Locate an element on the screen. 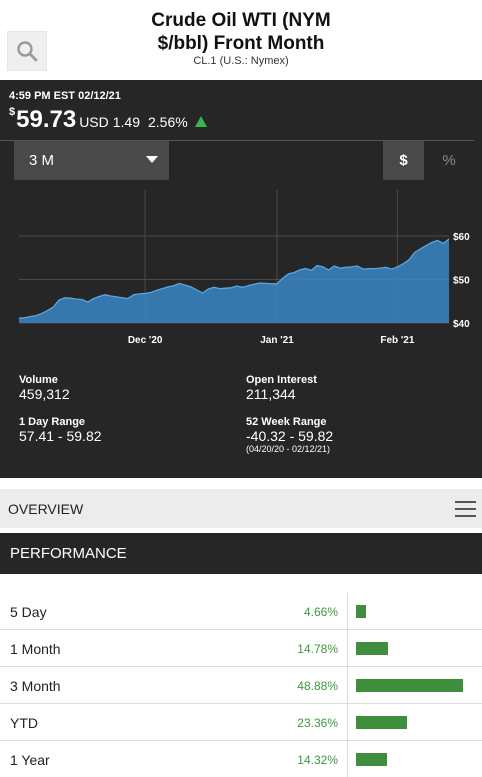  open-interest-value: 211,344 is located at coordinates (271, 394).